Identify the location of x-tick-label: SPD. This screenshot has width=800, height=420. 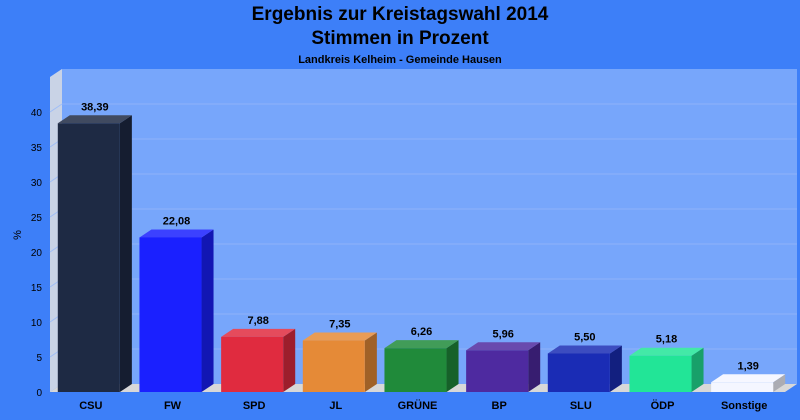
(254, 406).